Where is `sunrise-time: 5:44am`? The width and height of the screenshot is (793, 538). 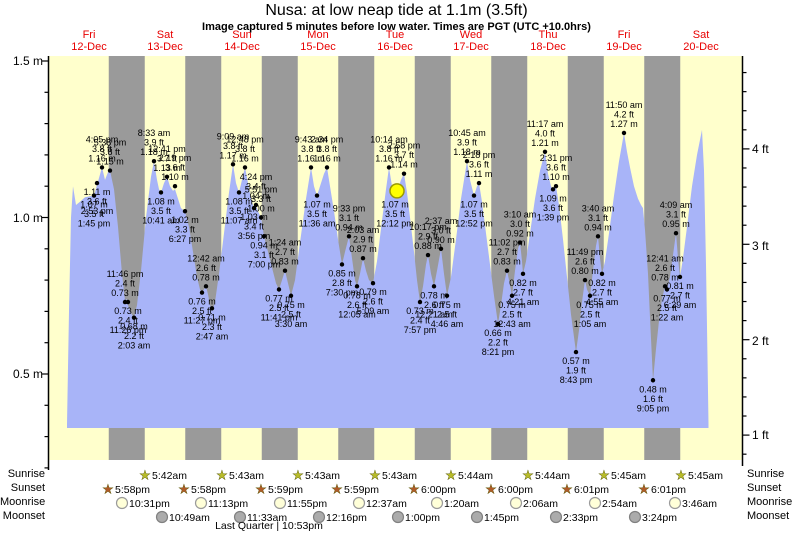
sunrise-time: 5:44am is located at coordinates (475, 476).